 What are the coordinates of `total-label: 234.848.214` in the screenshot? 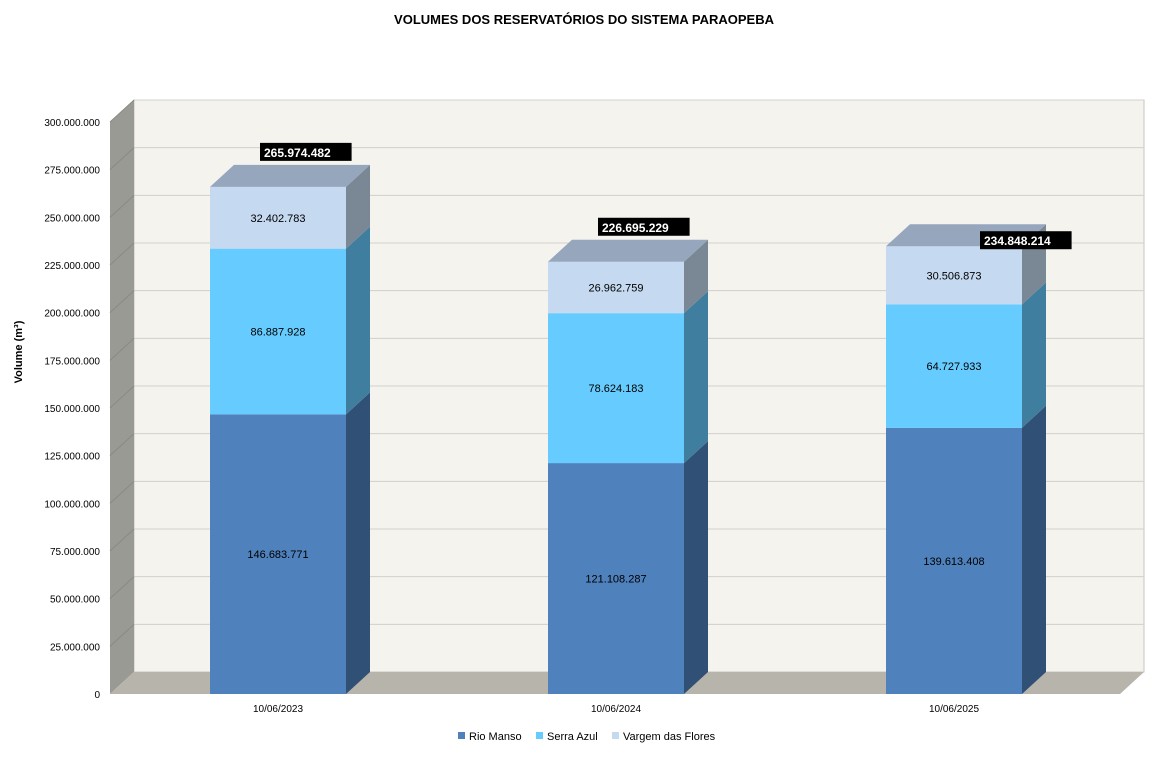 It's located at (1017, 241).